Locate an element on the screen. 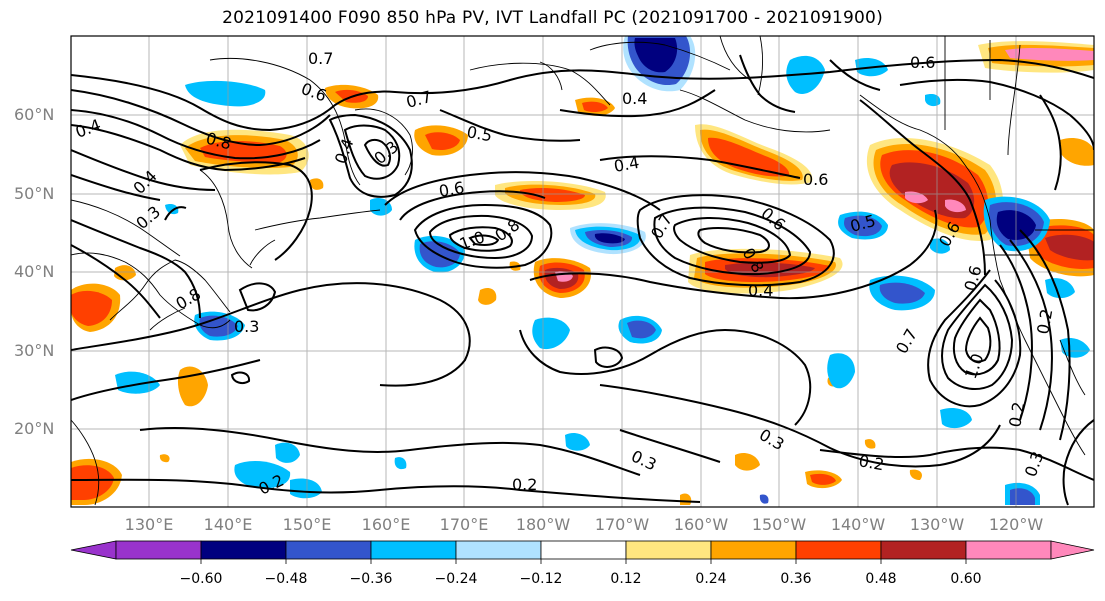 The width and height of the screenshot is (1105, 601). contour-label: 0.5 is located at coordinates (479, 133).